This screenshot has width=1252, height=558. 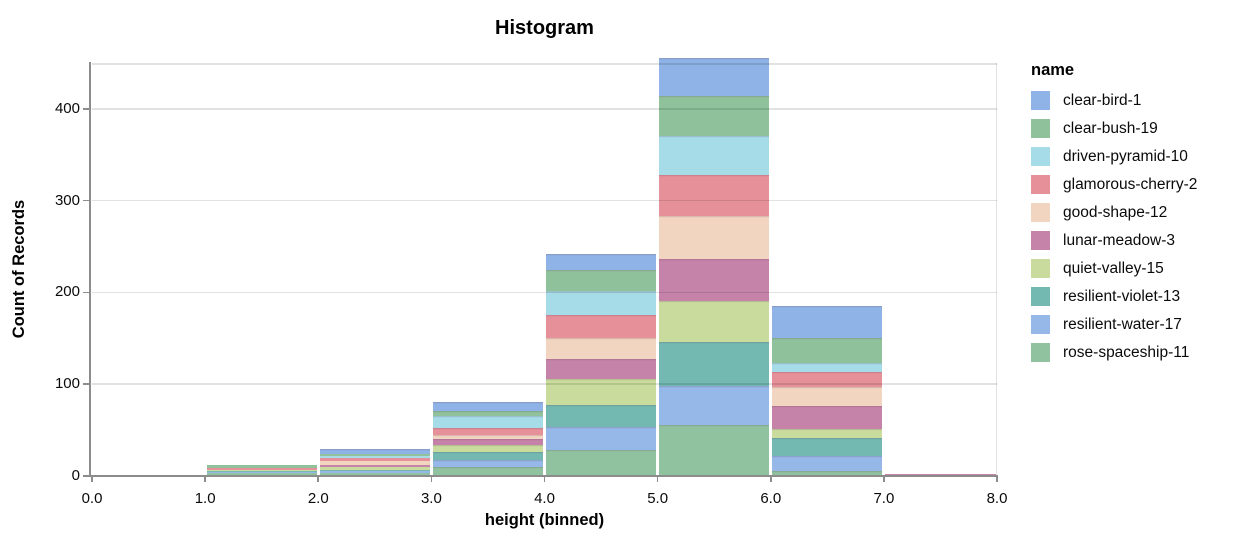 I want to click on legend-item: resilient-water-17, so click(x=1114, y=324).